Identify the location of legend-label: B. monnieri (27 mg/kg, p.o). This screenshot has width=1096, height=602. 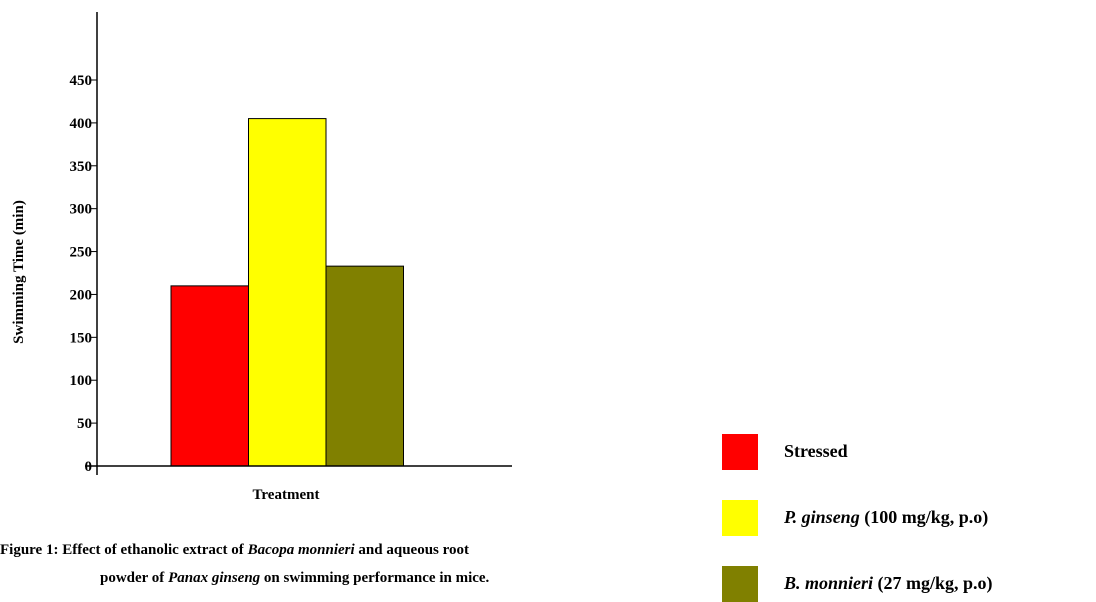
(888, 583).